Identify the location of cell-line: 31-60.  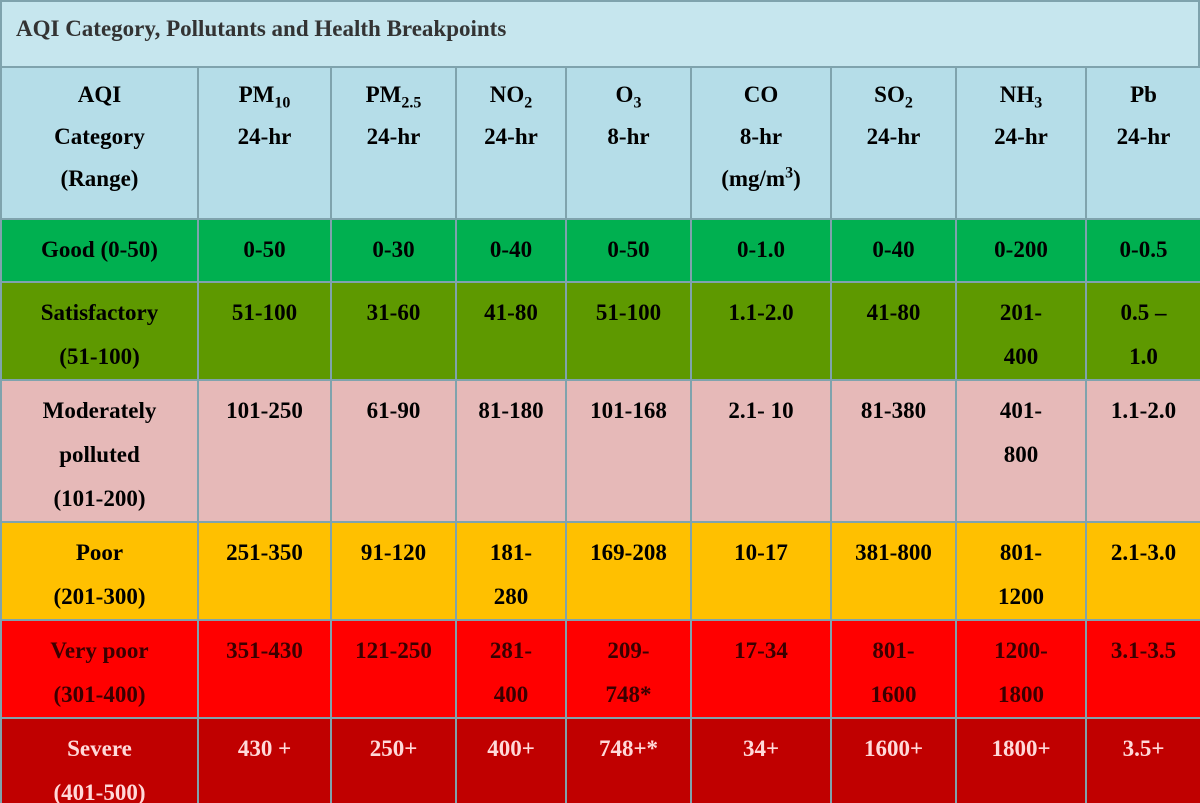
(393, 312).